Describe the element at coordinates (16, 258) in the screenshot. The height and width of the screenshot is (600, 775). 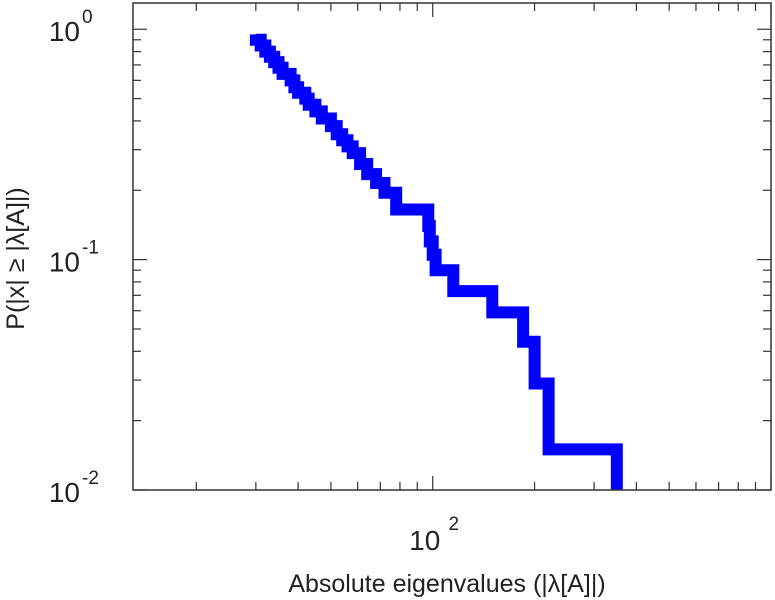
I see `y-axis-title: P(|x| ≥ |λ[A]|)` at that location.